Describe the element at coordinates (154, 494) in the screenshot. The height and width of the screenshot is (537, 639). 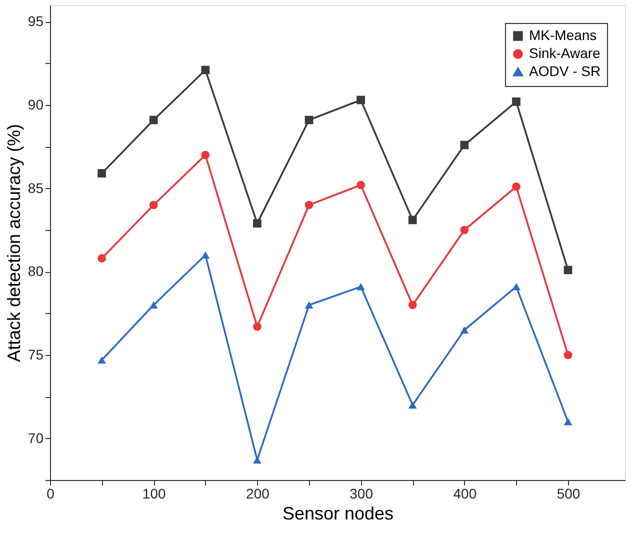
I see `x-tick-label: 100` at that location.